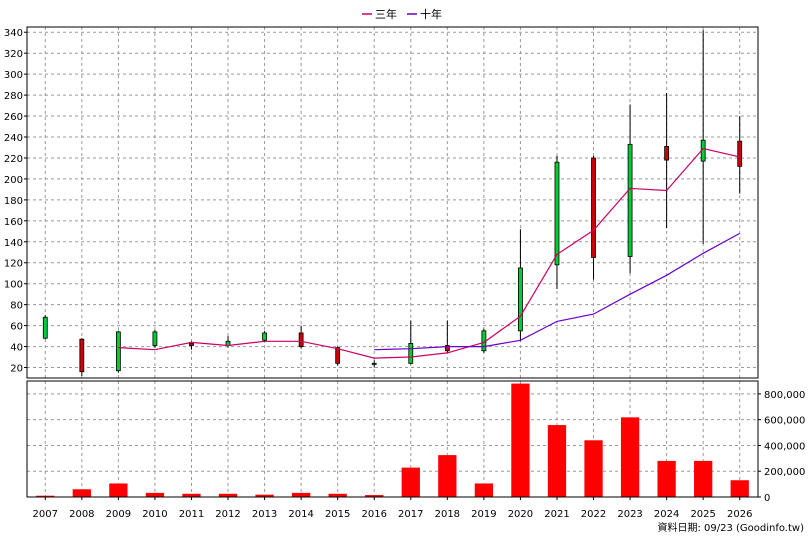  I want to click on x-tick-label: 2019, so click(483, 514).